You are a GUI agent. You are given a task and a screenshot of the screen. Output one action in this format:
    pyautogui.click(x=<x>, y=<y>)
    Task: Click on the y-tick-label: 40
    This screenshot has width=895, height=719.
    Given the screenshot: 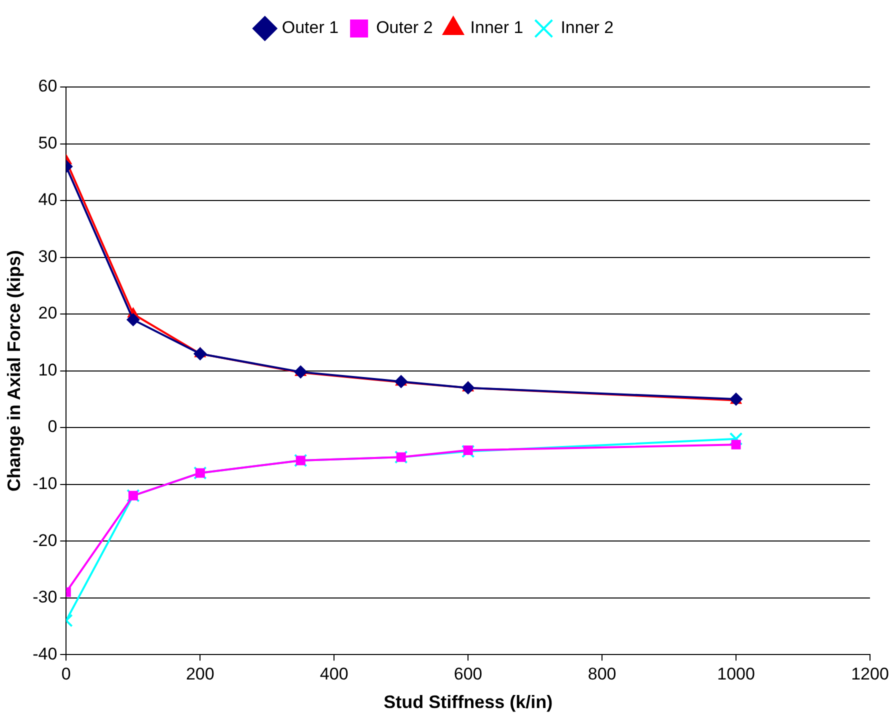 What is the action you would take?
    pyautogui.click(x=48, y=200)
    